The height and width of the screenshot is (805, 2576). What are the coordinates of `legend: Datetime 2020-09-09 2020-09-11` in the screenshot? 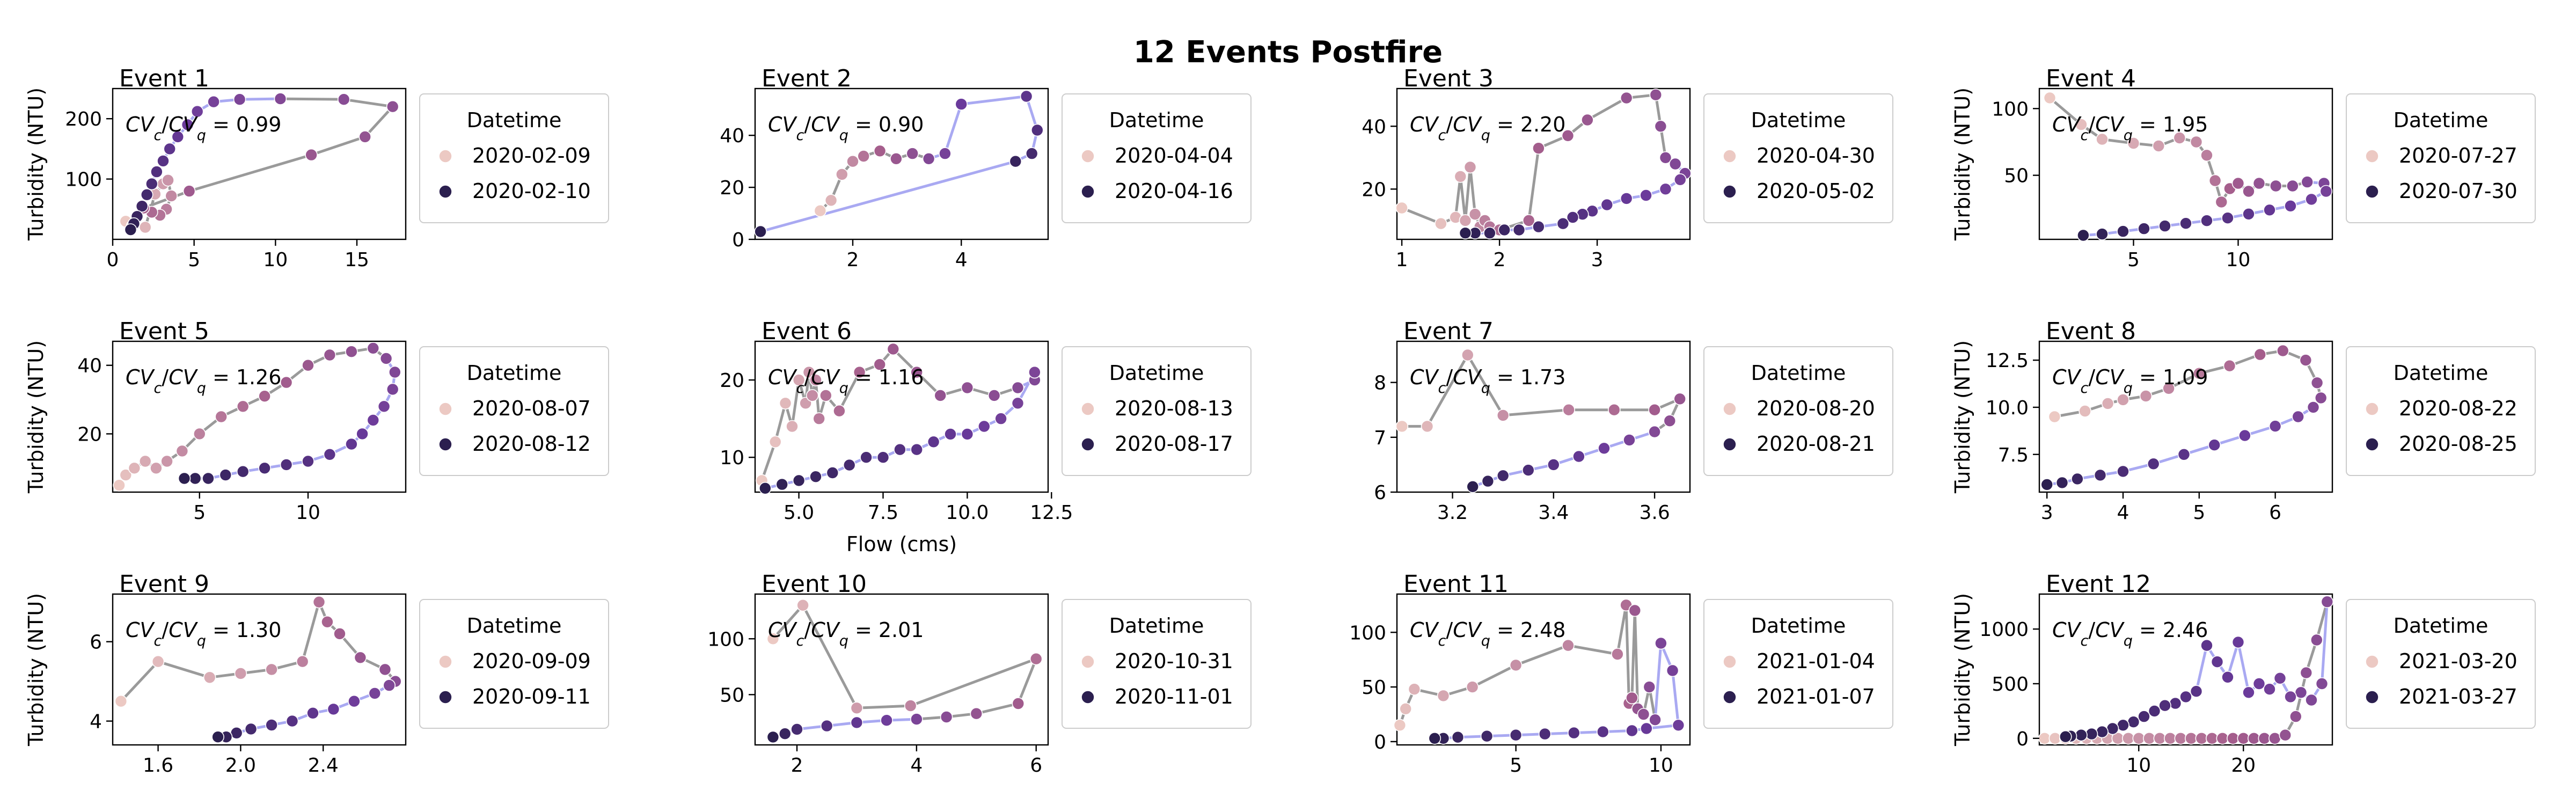 It's located at (514, 664).